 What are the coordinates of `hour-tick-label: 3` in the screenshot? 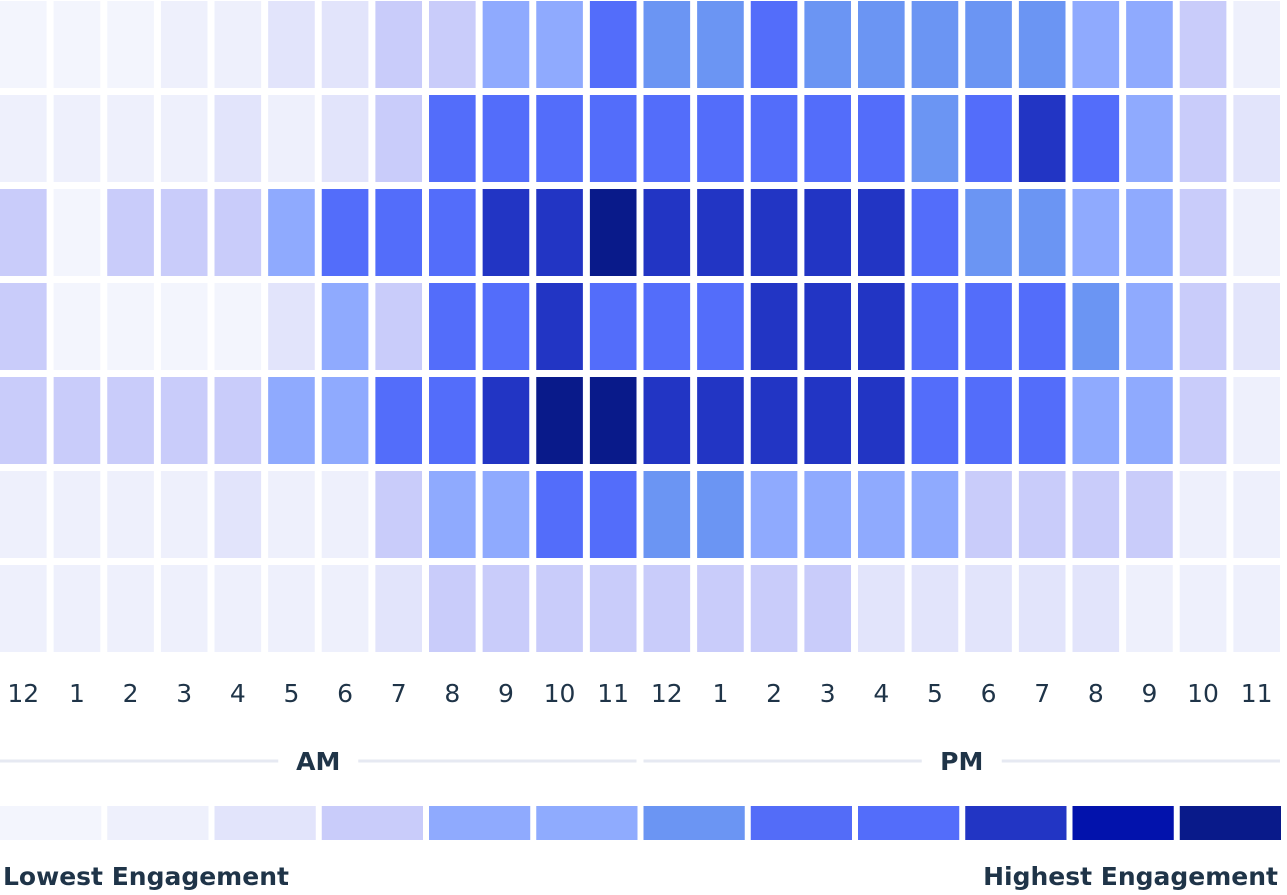 It's located at (184, 693).